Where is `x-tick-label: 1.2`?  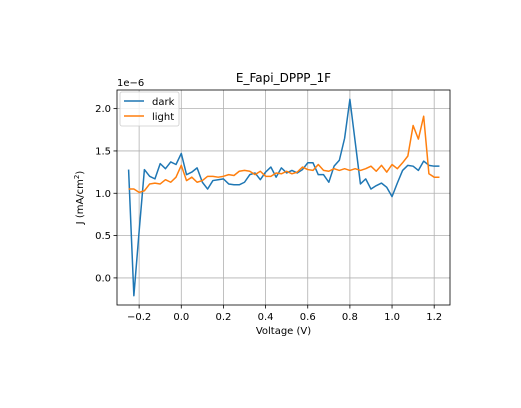 x-tick-label: 1.2 is located at coordinates (434, 317).